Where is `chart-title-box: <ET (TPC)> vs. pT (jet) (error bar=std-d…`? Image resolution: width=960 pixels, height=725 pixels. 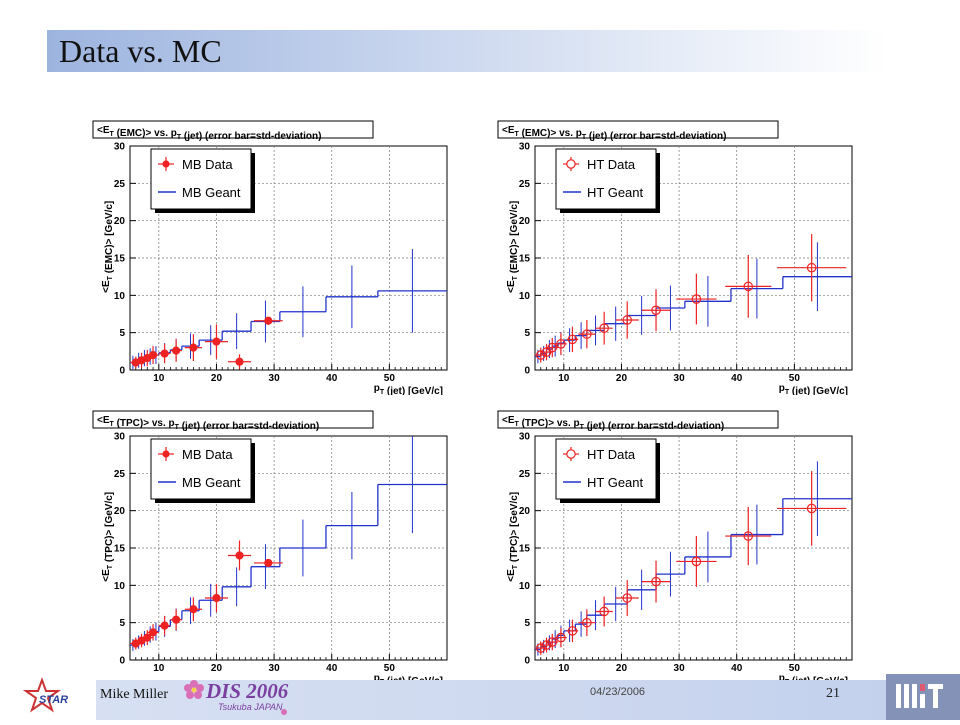 chart-title-box: <ET (TPC)> vs. pT (jet) (error bar=std-d… is located at coordinates (638, 421).